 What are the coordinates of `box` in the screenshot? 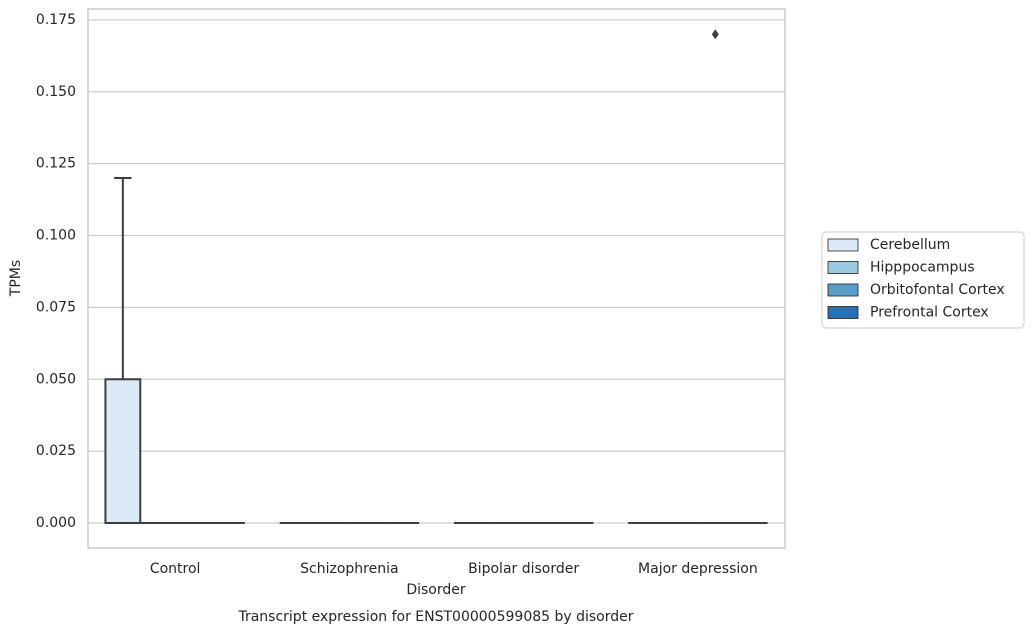 It's located at (123, 451).